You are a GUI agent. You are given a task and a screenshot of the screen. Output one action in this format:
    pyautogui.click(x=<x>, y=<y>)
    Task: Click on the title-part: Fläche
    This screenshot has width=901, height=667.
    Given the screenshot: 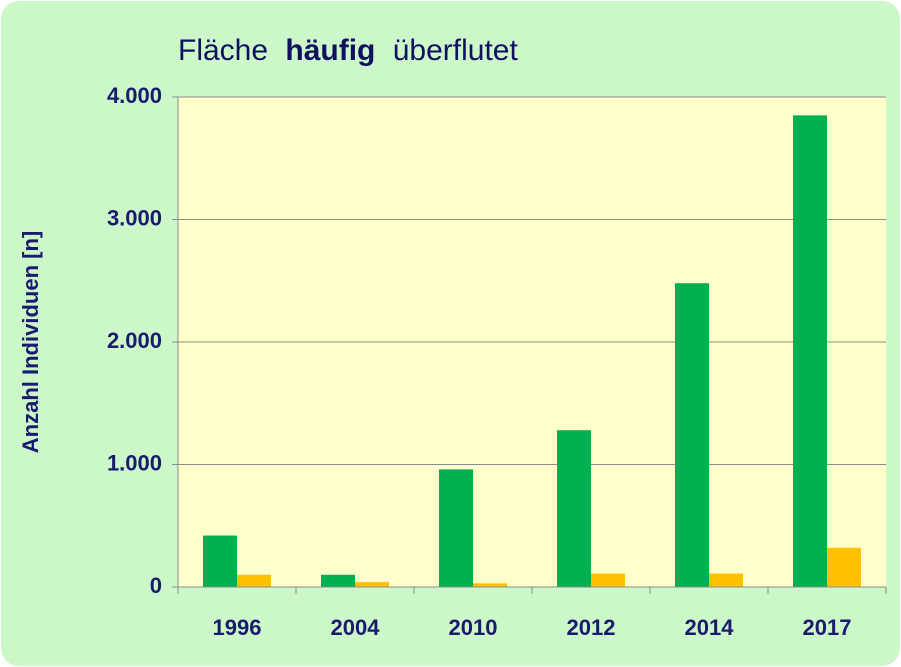 What is the action you would take?
    pyautogui.click(x=223, y=50)
    